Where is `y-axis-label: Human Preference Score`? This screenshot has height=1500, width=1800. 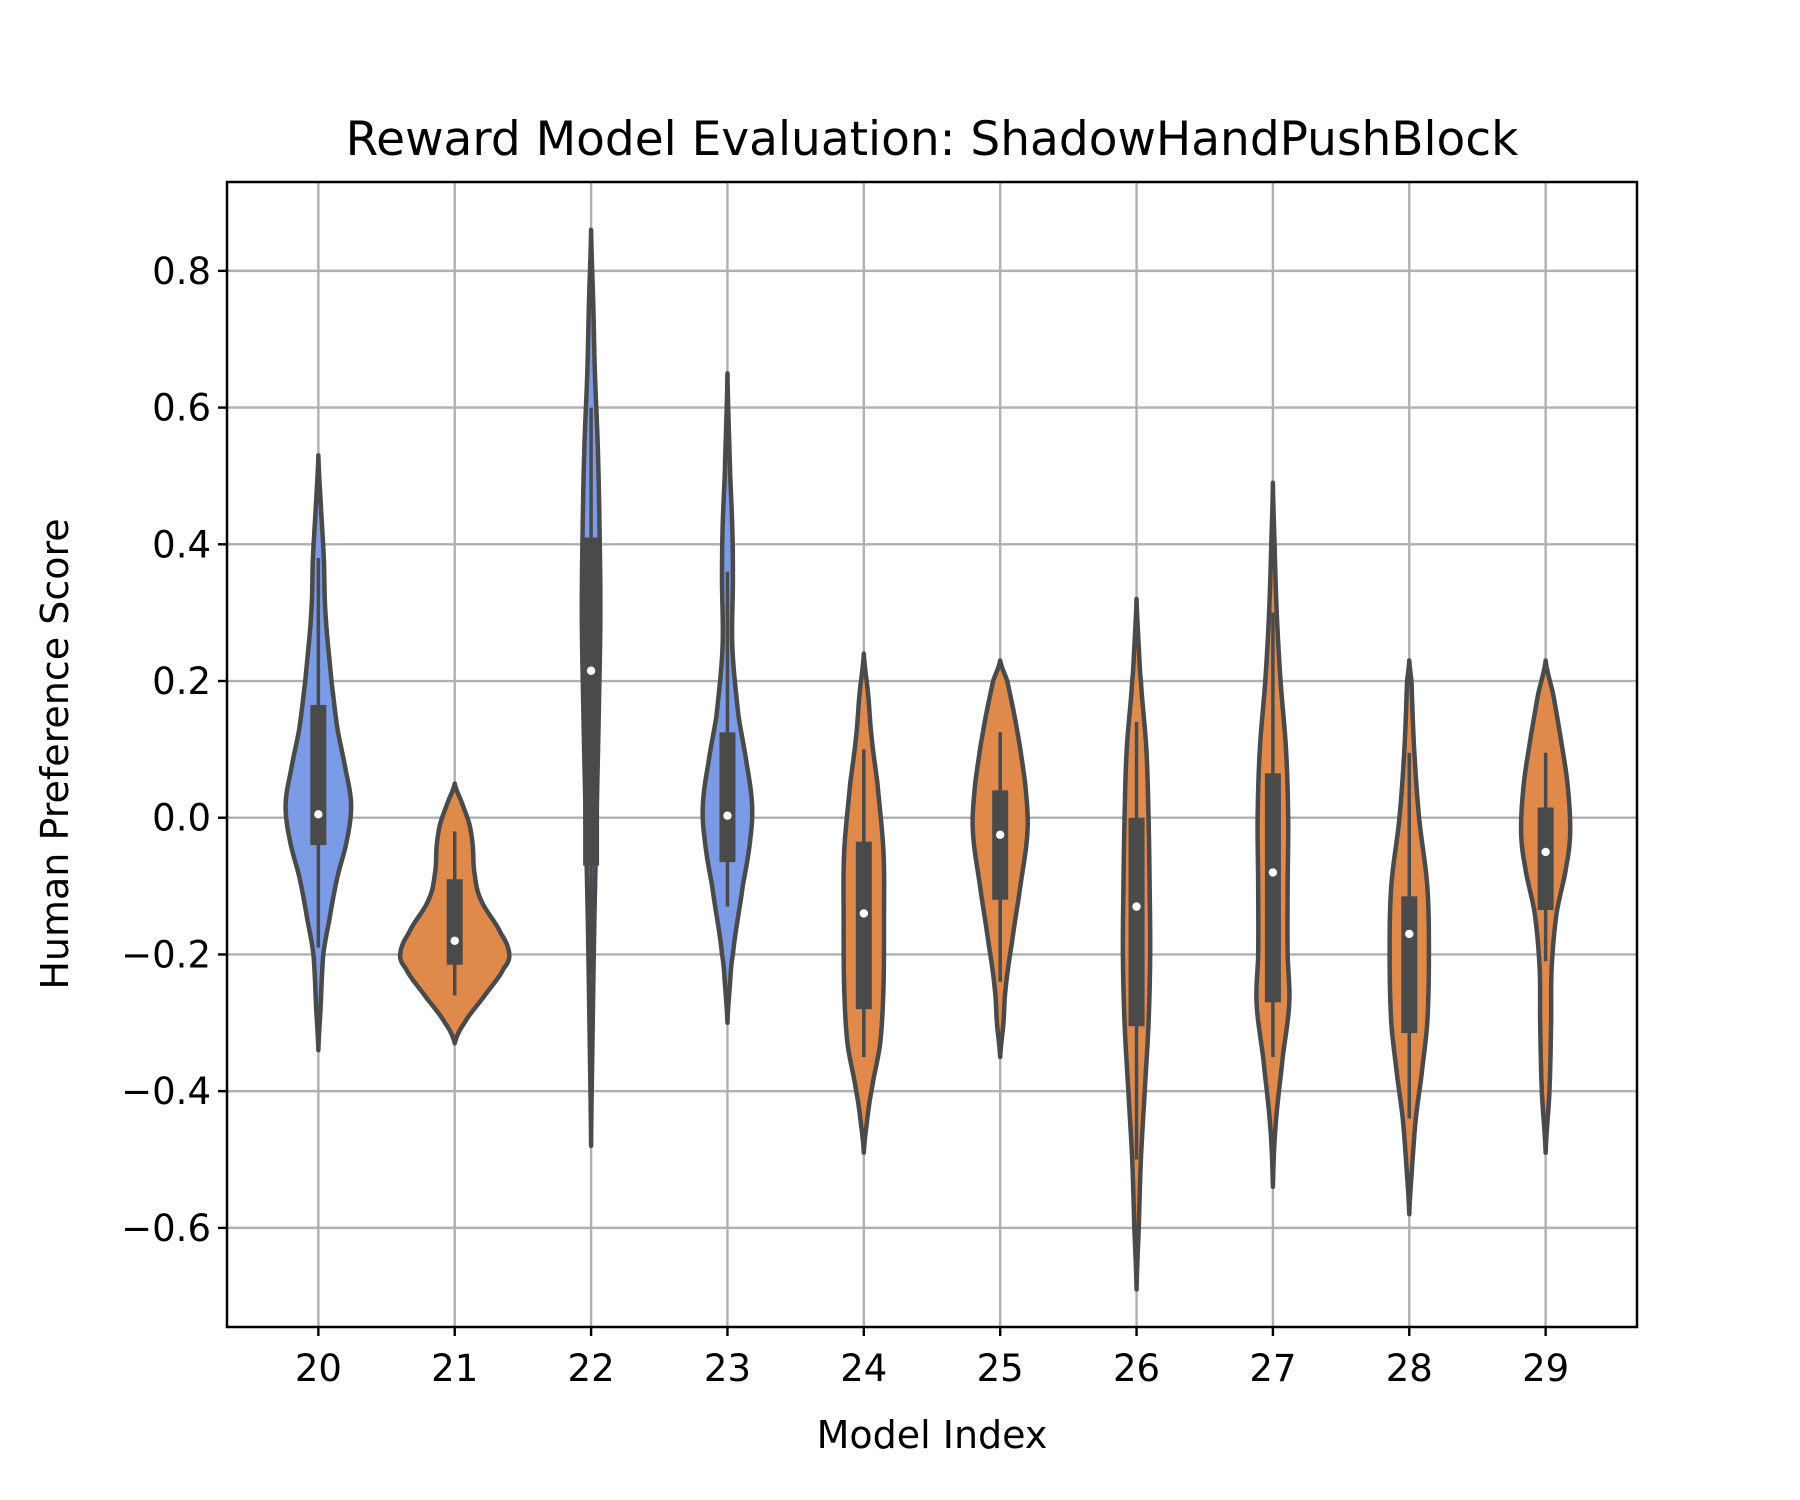 y-axis-label: Human Preference Score is located at coordinates (55, 753).